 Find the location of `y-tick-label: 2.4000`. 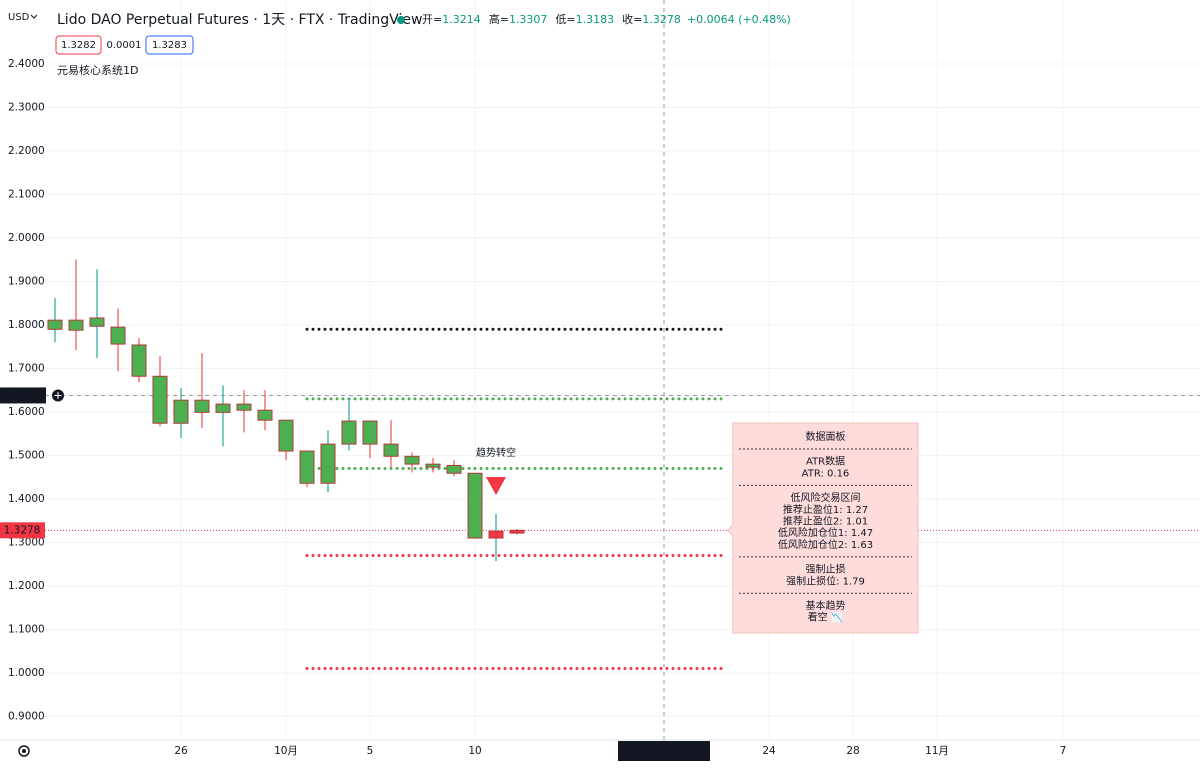

y-tick-label: 2.4000 is located at coordinates (26, 64).